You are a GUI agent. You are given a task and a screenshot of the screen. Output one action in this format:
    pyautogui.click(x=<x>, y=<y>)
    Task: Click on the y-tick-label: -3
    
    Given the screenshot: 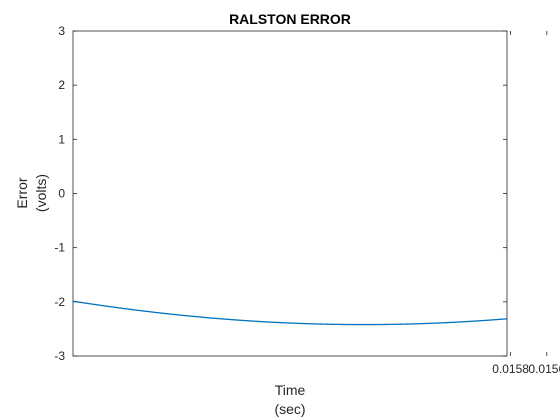 What is the action you would take?
    pyautogui.click(x=59, y=356)
    